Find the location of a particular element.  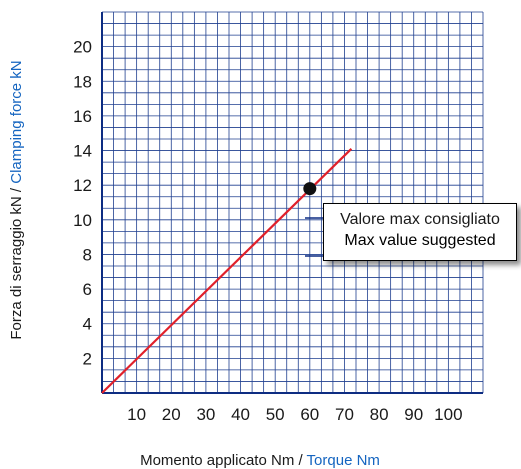

x-tick-label: 70 is located at coordinates (344, 414).